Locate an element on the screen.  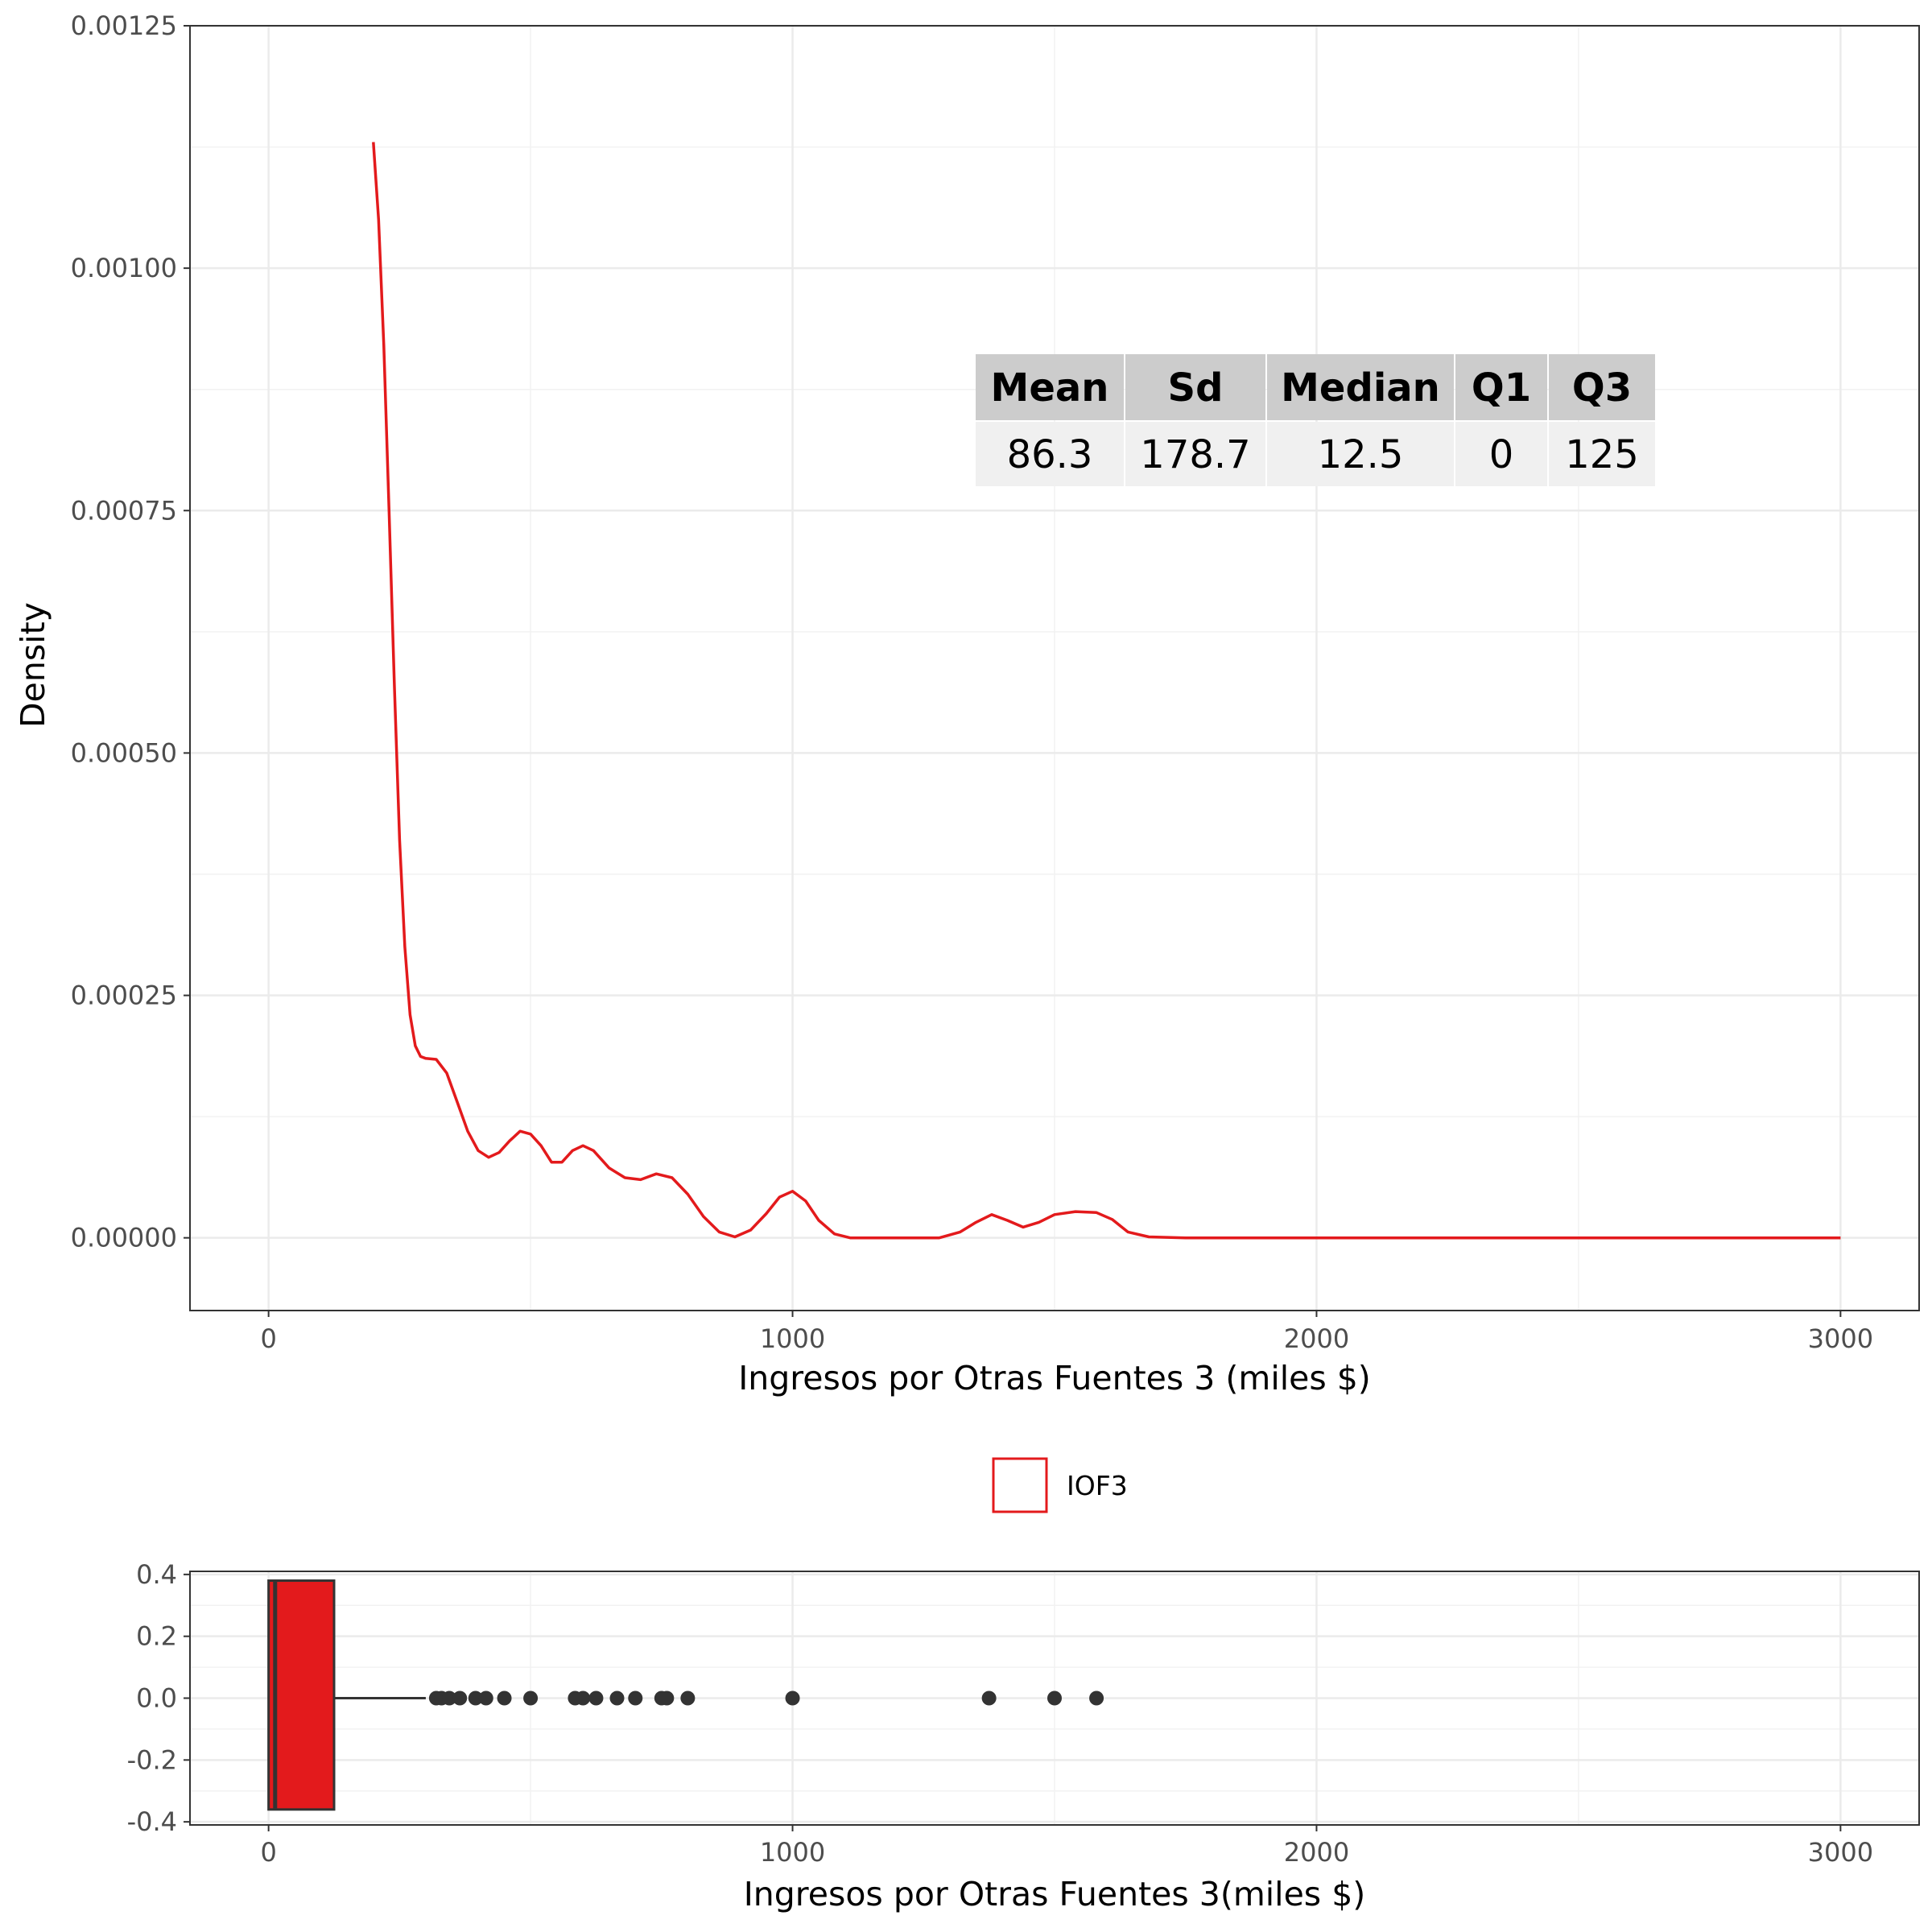
stats-header-mean: Mean is located at coordinates (1050, 388).